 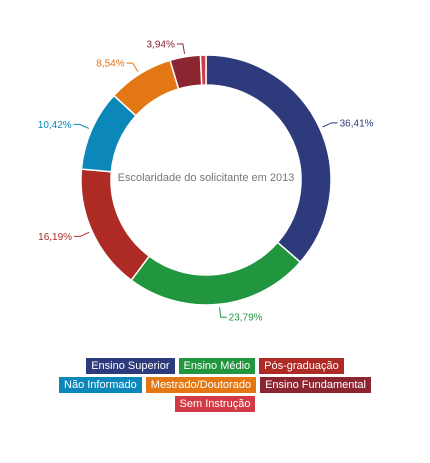 I want to click on legend-item-pos-graduacao: Pós-graduação, so click(x=301, y=366).